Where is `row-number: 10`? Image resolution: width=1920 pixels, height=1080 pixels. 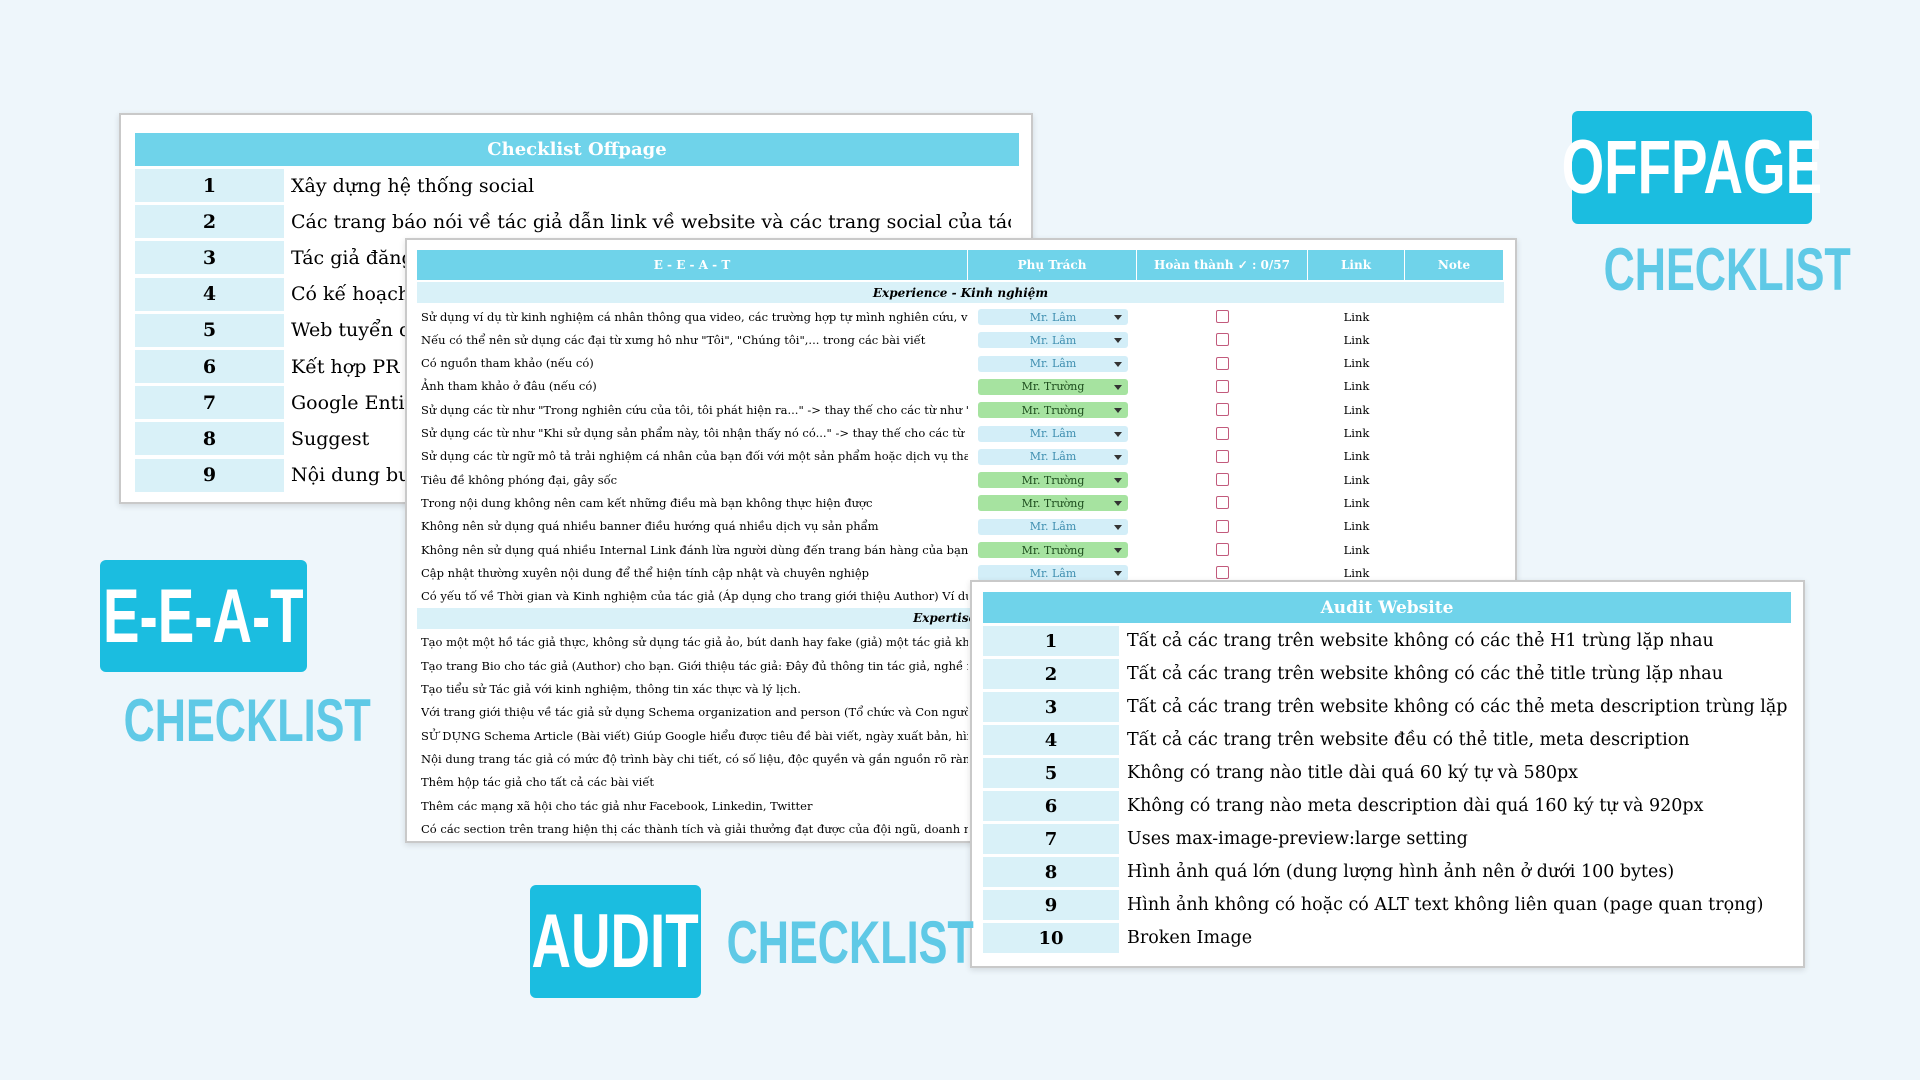
row-number: 10 is located at coordinates (1051, 938).